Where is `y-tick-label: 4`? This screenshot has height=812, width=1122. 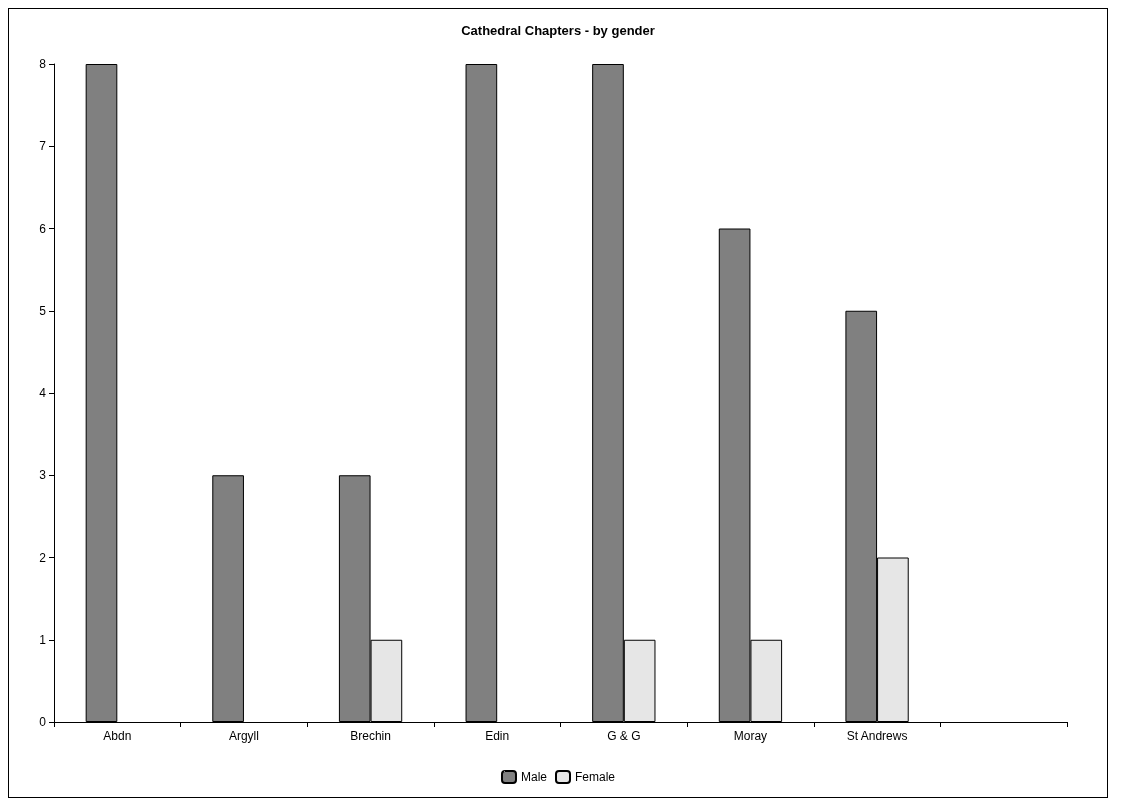 y-tick-label: 4 is located at coordinates (43, 393).